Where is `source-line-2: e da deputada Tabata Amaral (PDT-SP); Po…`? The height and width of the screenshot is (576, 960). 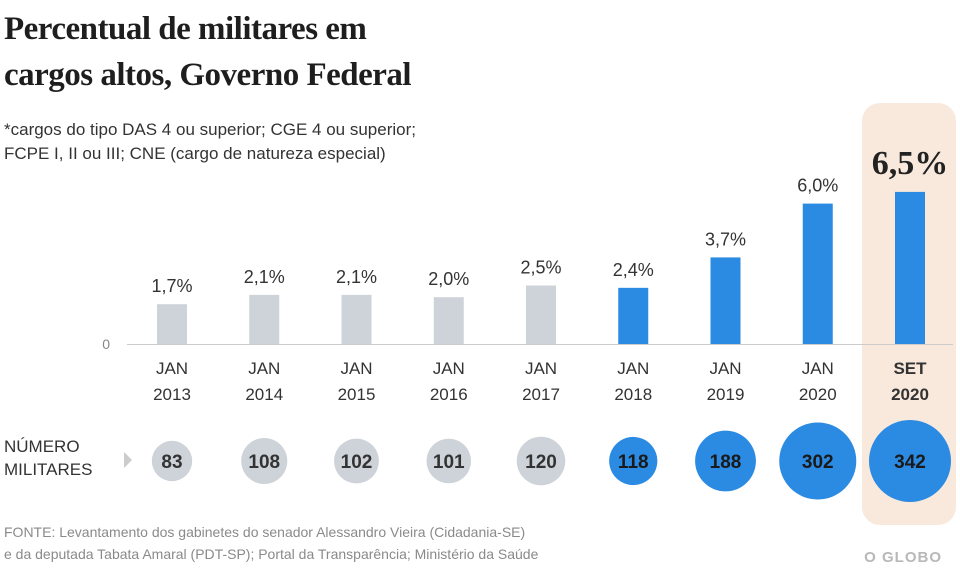
source-line-2: e da deputada Tabata Amaral (PDT-SP); Po… is located at coordinates (271, 554).